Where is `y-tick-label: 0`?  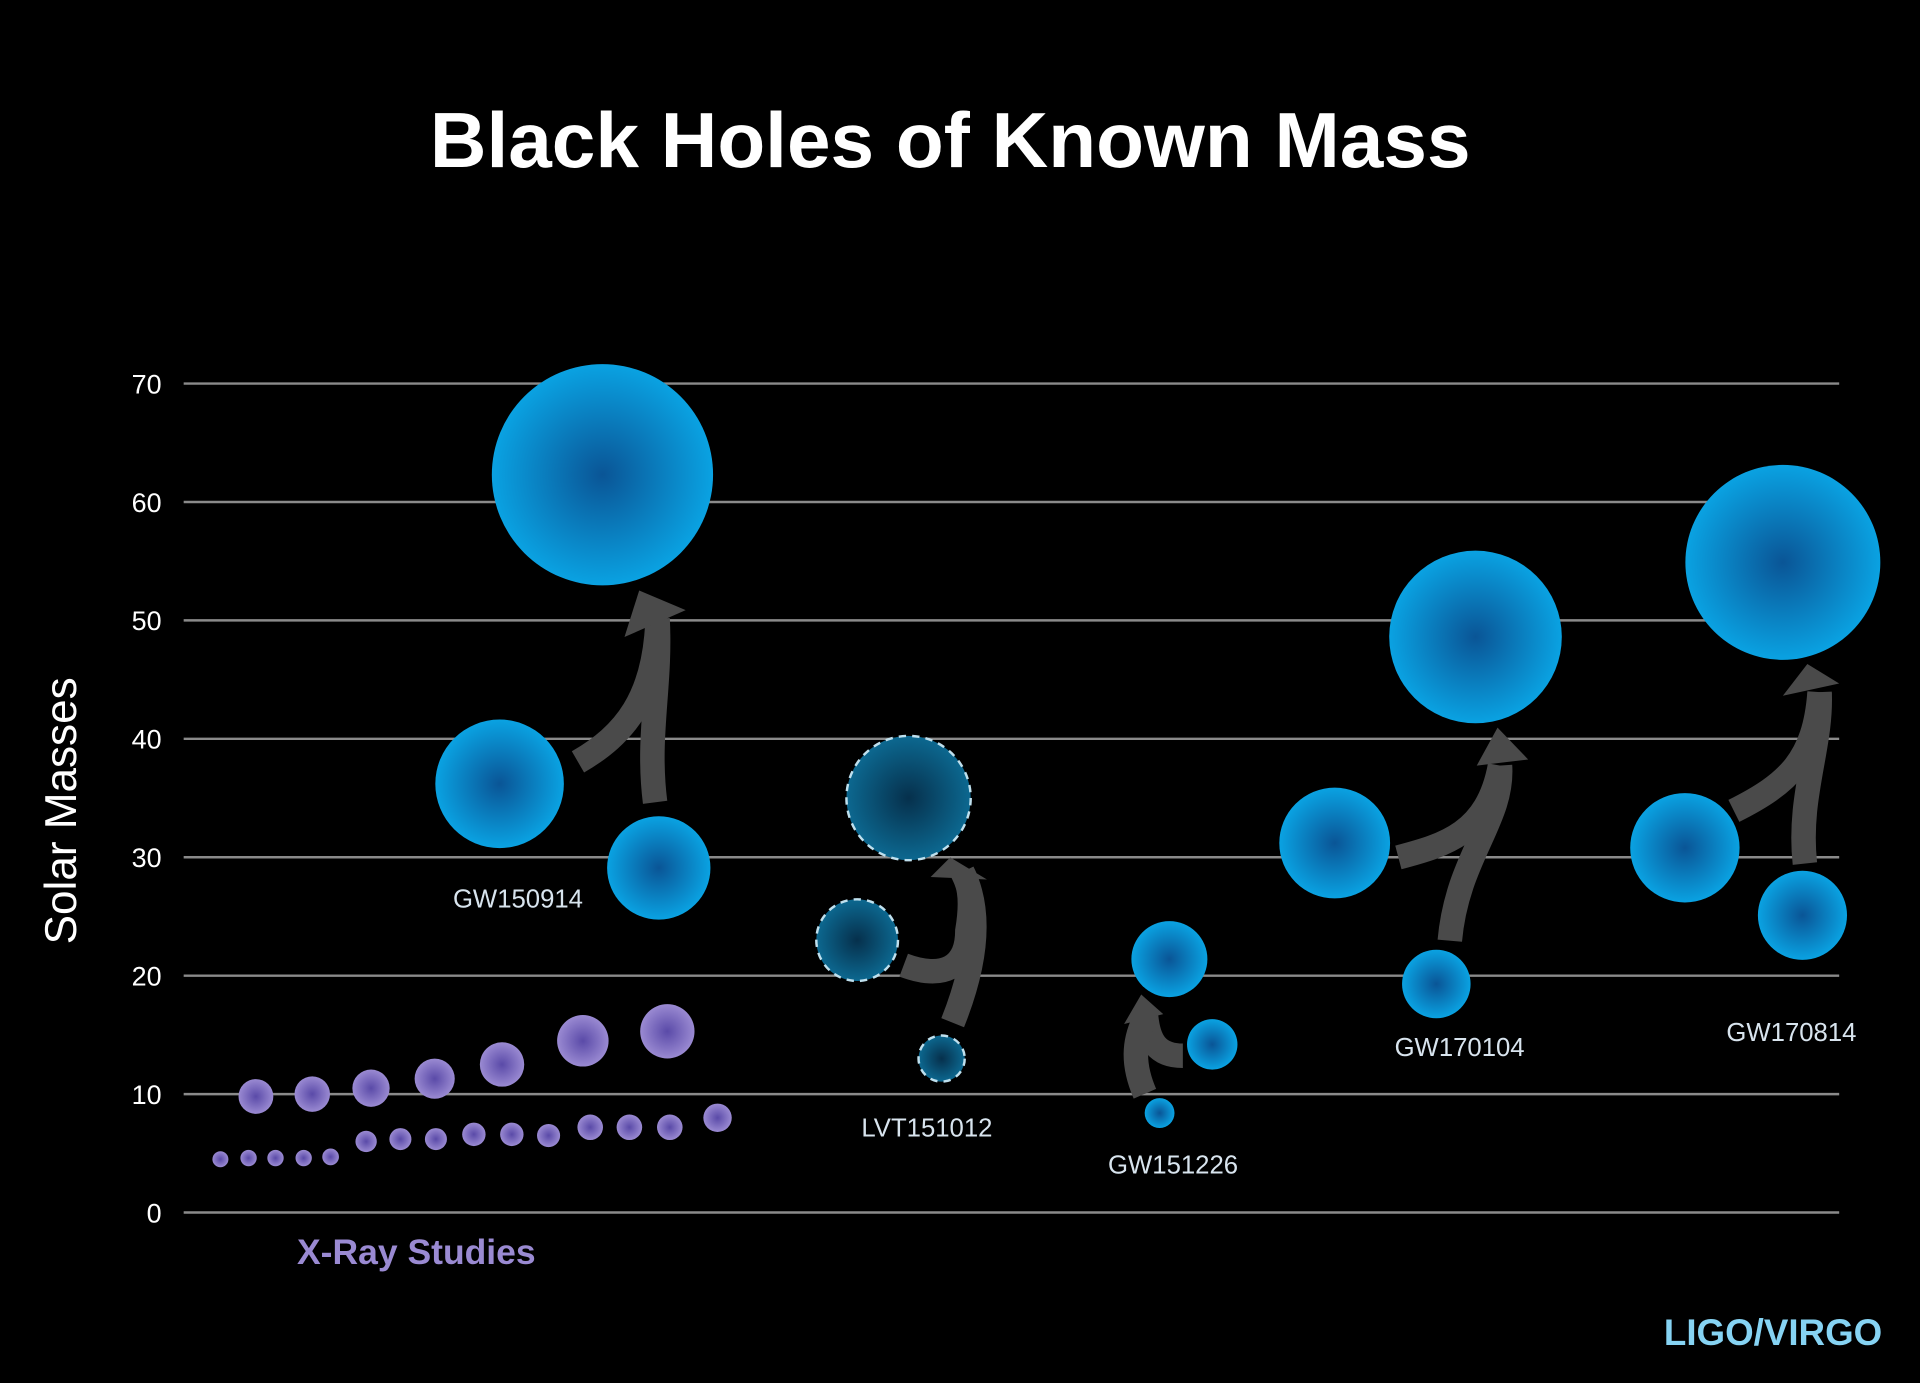 y-tick-label: 0 is located at coordinates (154, 1213).